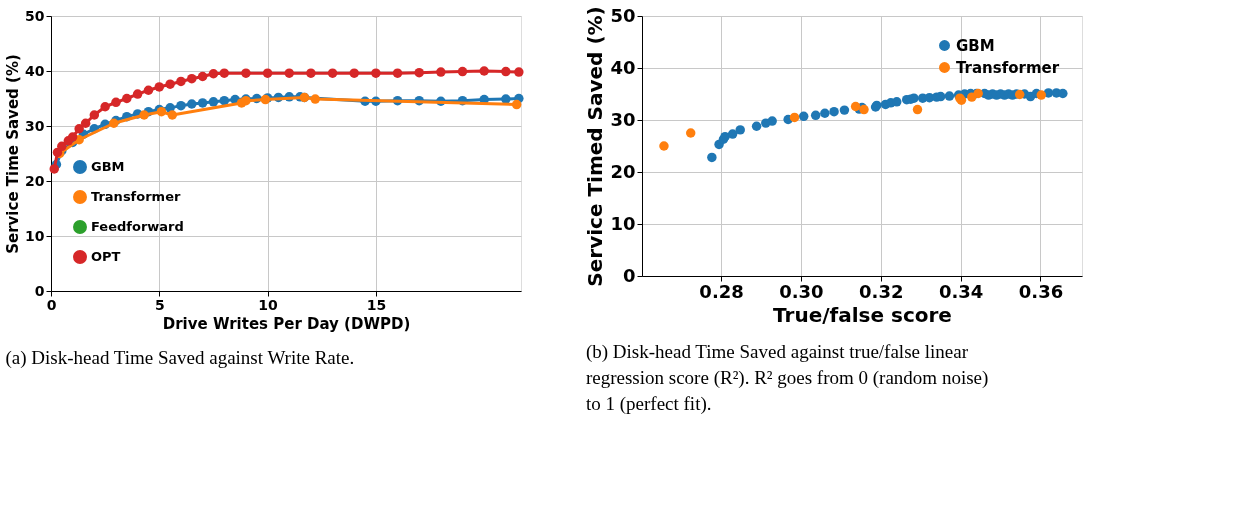 The height and width of the screenshot is (523, 1249). I want to click on x-axis-title: True/false score, so click(862, 314).